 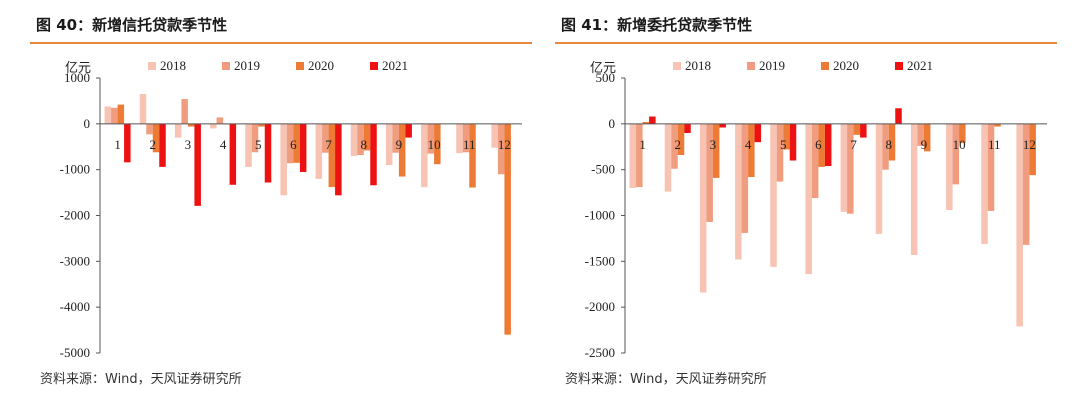 I want to click on y-tick-label: 0, so click(x=612, y=123).